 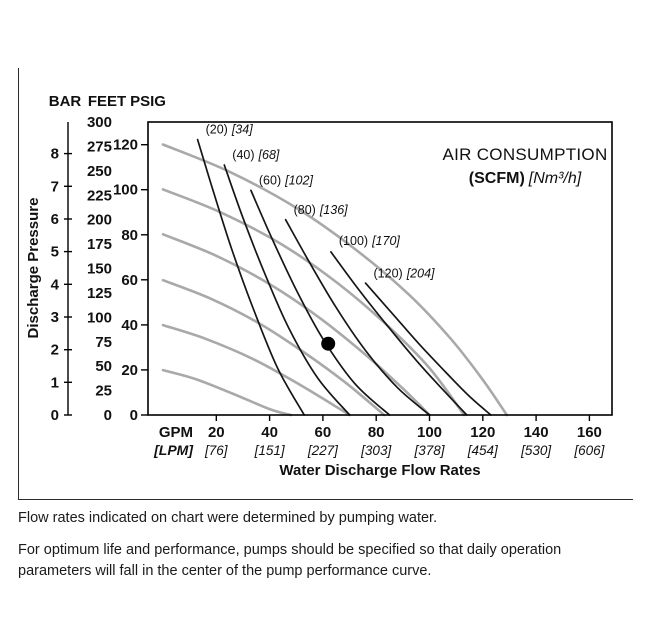 I want to click on lpm-tick-label: [227], so click(x=323, y=450).